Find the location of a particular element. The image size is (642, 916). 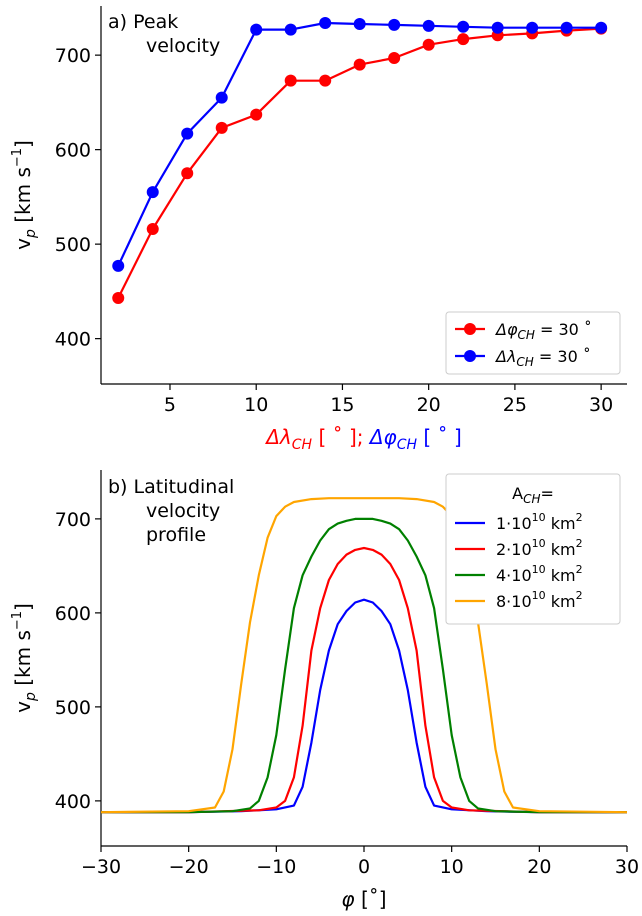

legend-label-0: ΔφCH = 30 ˚ is located at coordinates (543, 331).